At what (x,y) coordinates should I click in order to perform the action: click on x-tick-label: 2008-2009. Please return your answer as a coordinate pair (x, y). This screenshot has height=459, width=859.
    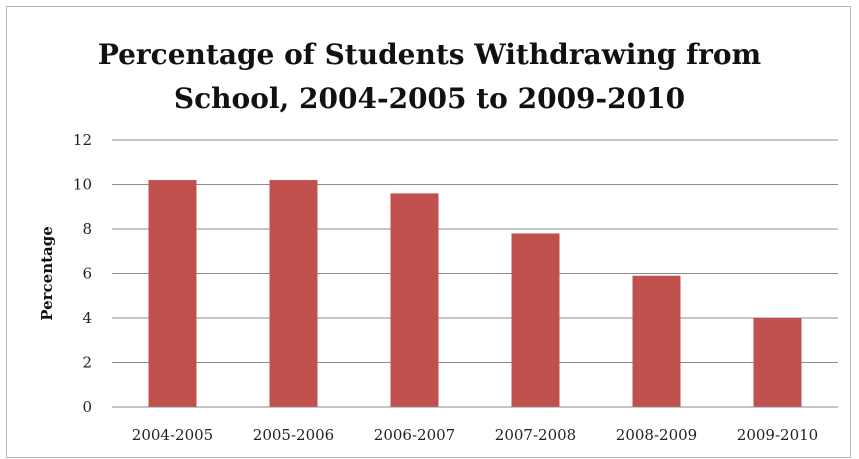
    Looking at the image, I should click on (656, 435).